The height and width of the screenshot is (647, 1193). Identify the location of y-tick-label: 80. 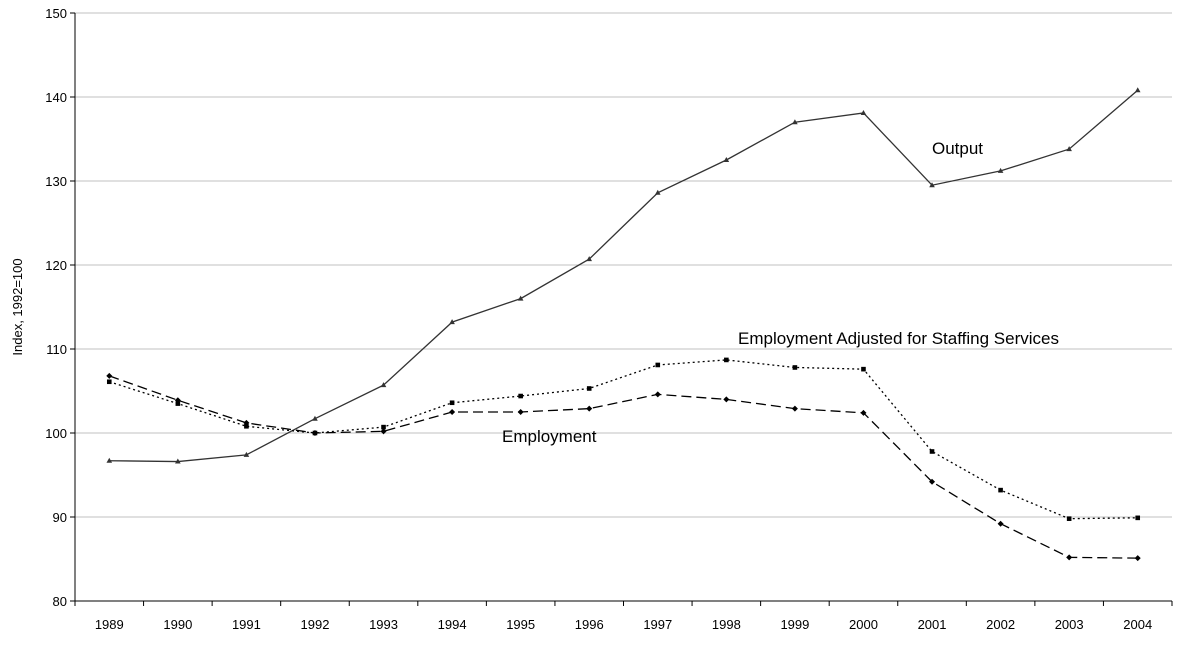
(60, 601).